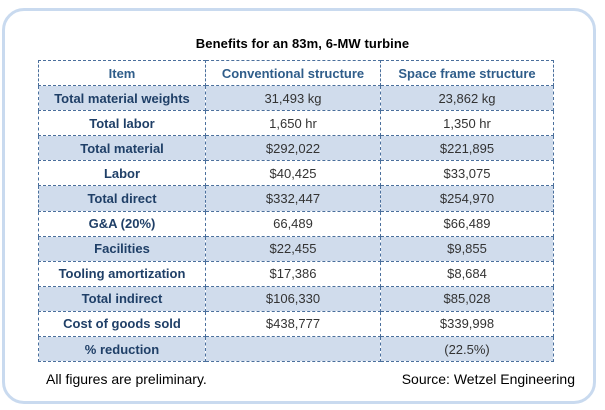 This screenshot has height=410, width=605. What do you see at coordinates (488, 379) in the screenshot?
I see `source-credit: Source: Wetzel Engineering` at bounding box center [488, 379].